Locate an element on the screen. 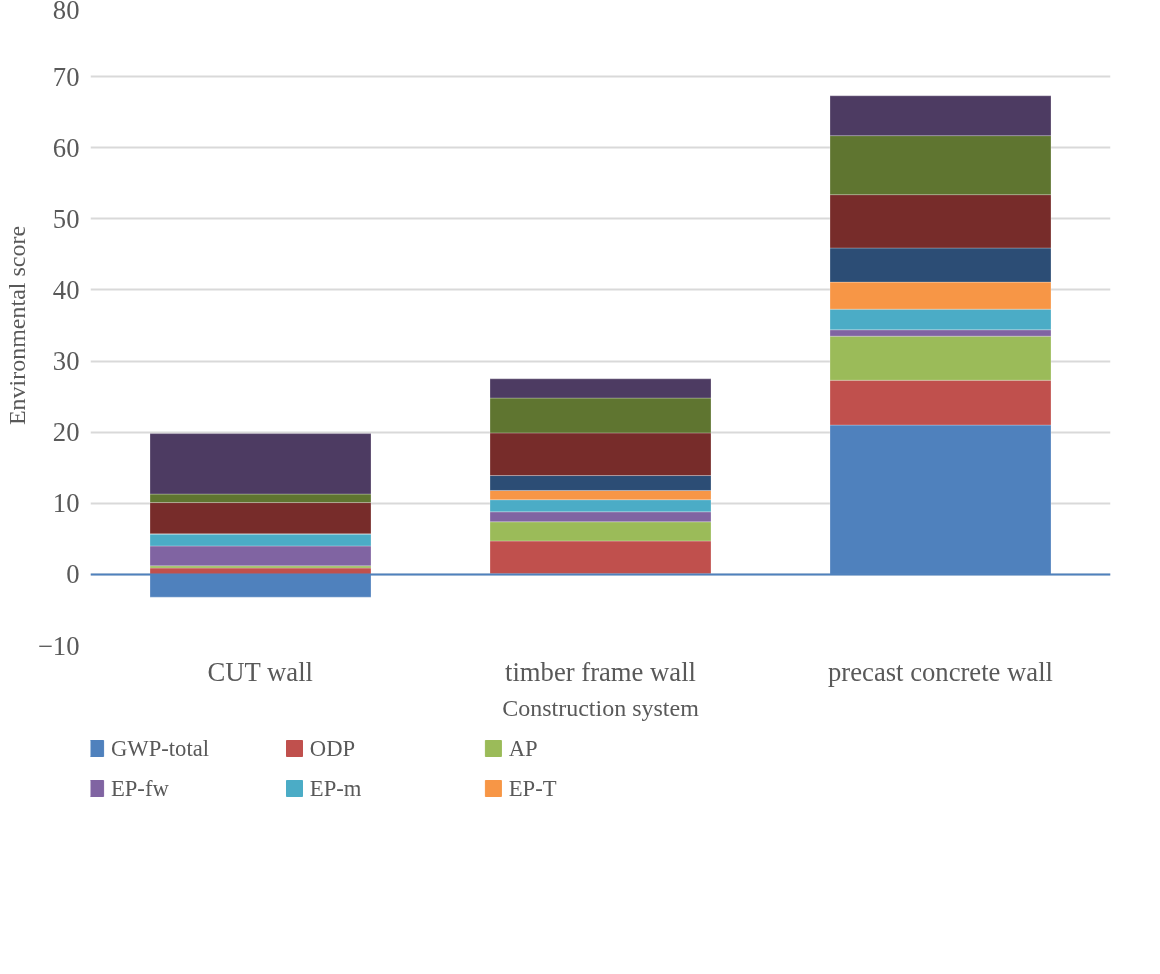  y-tick-label: 20 is located at coordinates (66, 432).